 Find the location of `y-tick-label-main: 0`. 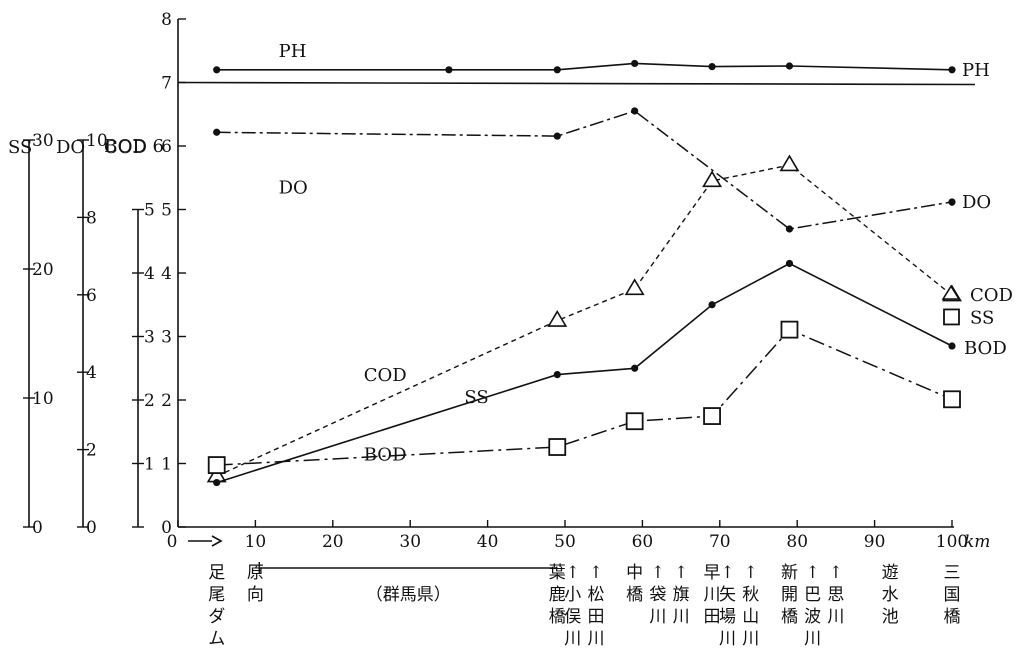

y-tick-label-main: 0 is located at coordinates (166, 528).